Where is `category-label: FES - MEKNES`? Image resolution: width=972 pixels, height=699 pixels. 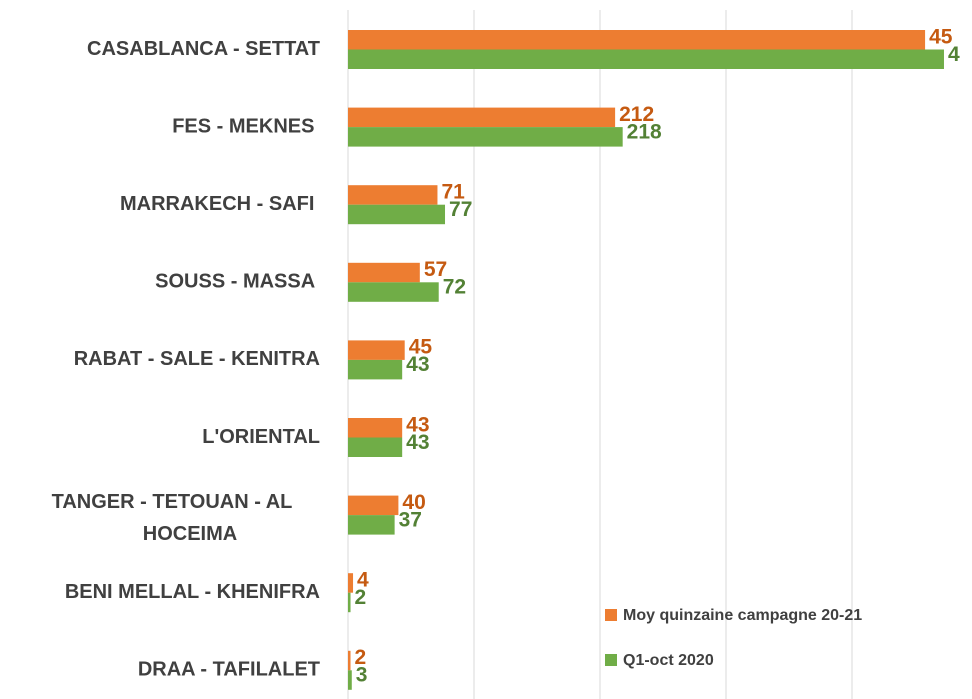 category-label: FES - MEKNES is located at coordinates (246, 126).